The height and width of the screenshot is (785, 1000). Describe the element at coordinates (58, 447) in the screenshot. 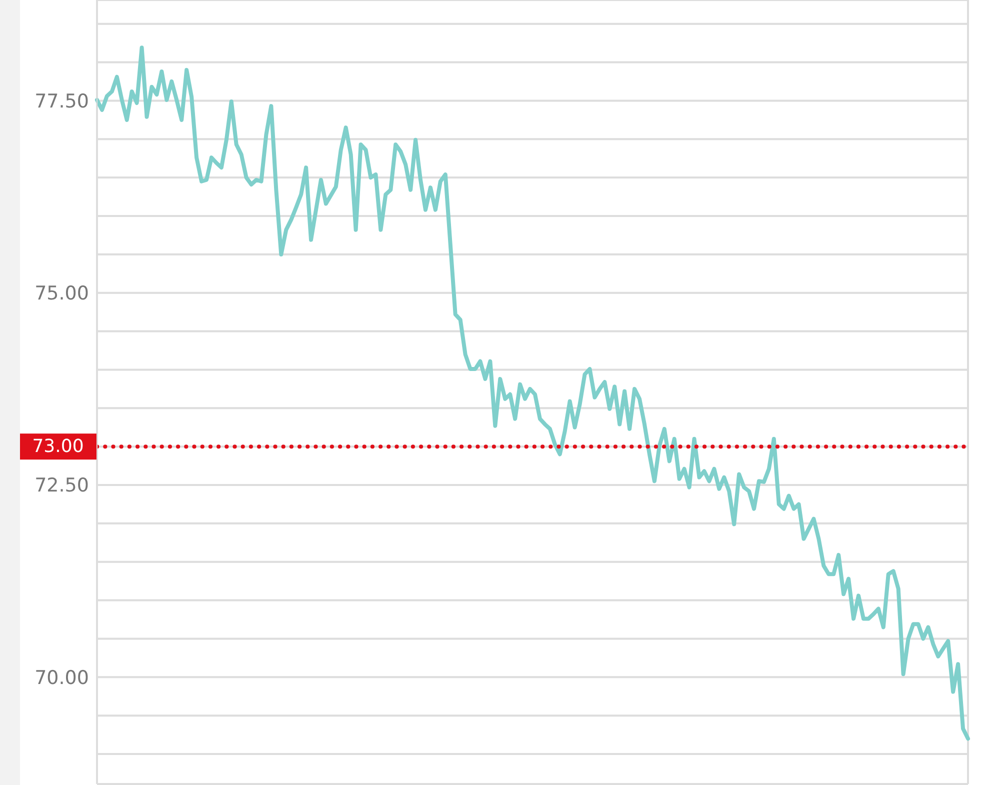

I see `ref-line-label: 73.00` at that location.